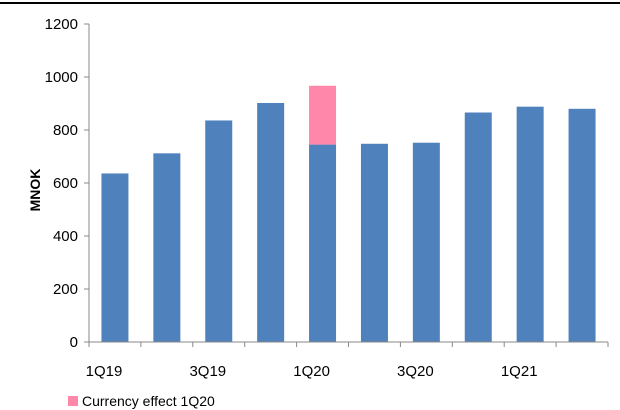 This screenshot has height=410, width=620. What do you see at coordinates (65, 236) in the screenshot?
I see `y-tick-label: 400` at bounding box center [65, 236].